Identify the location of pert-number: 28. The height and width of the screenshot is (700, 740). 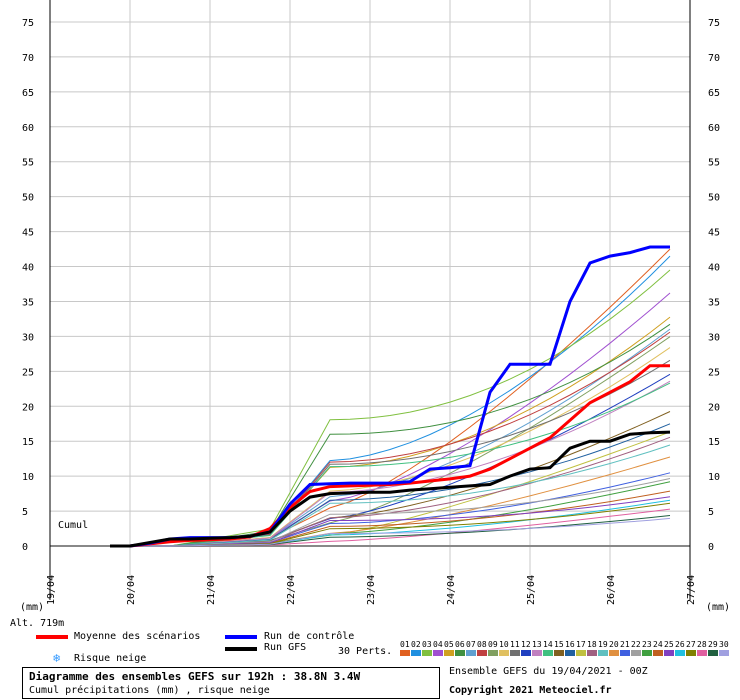
(702, 644).